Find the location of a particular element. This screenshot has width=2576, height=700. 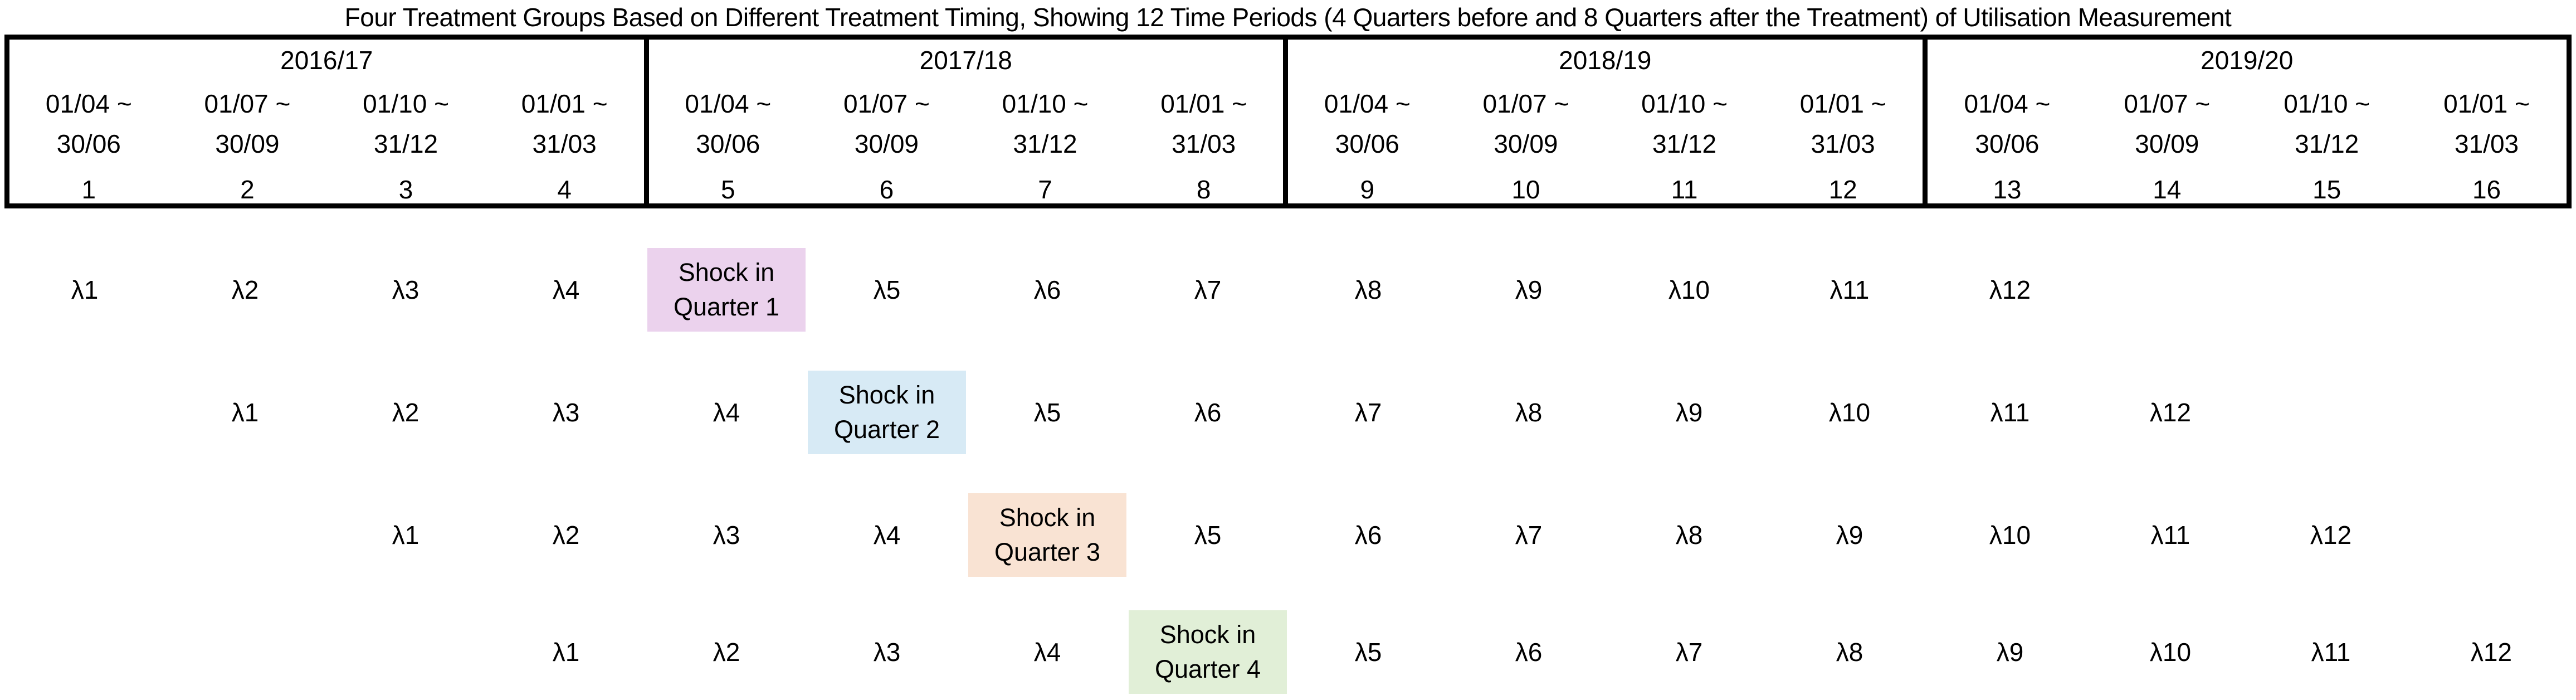

quarter-number: 7 is located at coordinates (1045, 189).